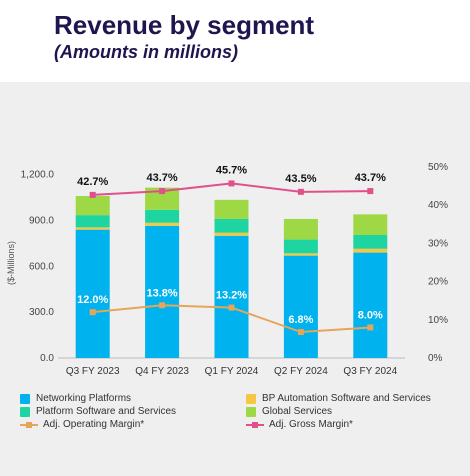 Image resolution: width=470 pixels, height=476 pixels. I want to click on legend-item-bp-automation: BP Automation Software and Services, so click(338, 398).